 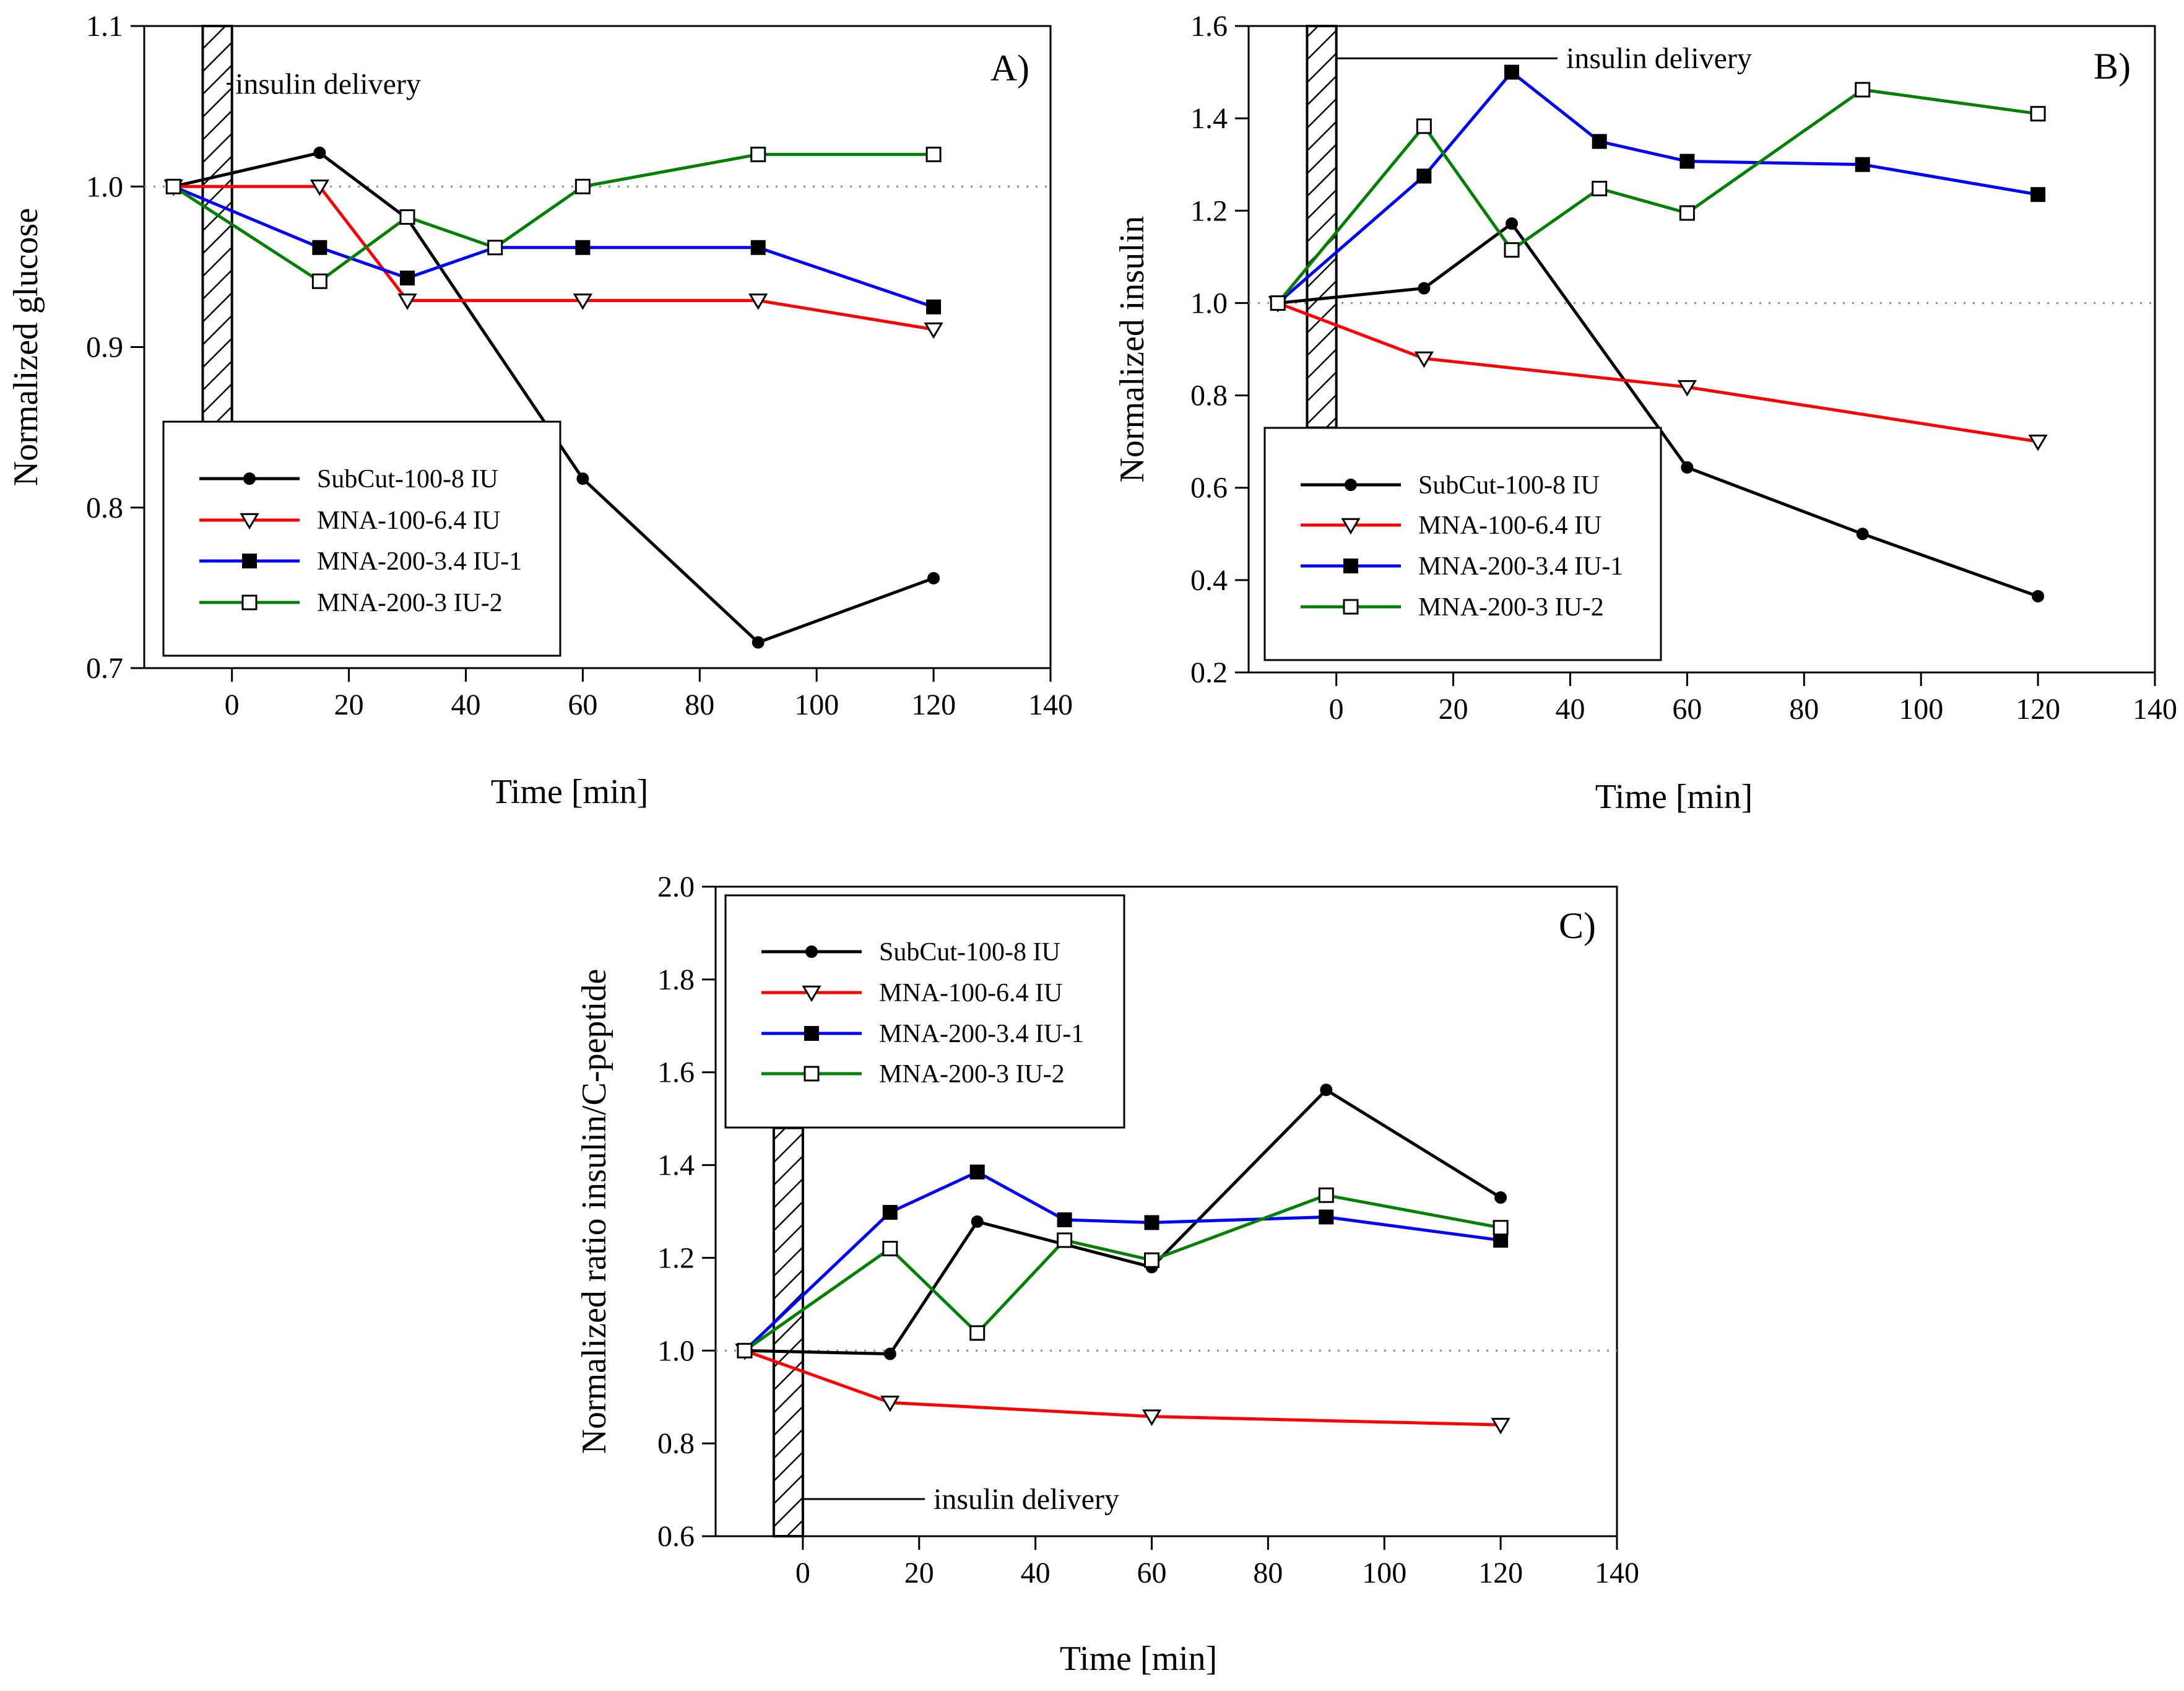 I want to click on panel-label: C), so click(x=1578, y=925).